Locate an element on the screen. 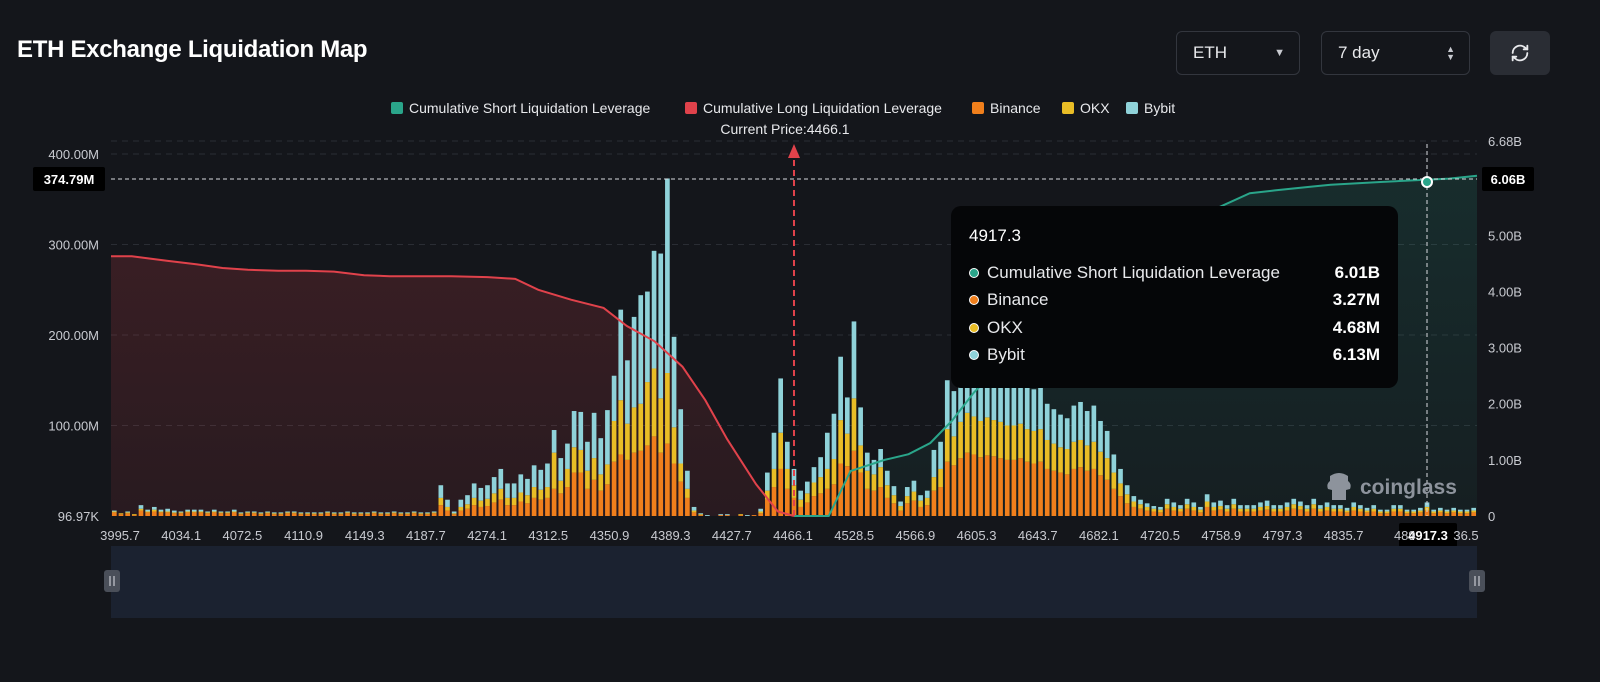  legend-swatch is located at coordinates (691, 108).